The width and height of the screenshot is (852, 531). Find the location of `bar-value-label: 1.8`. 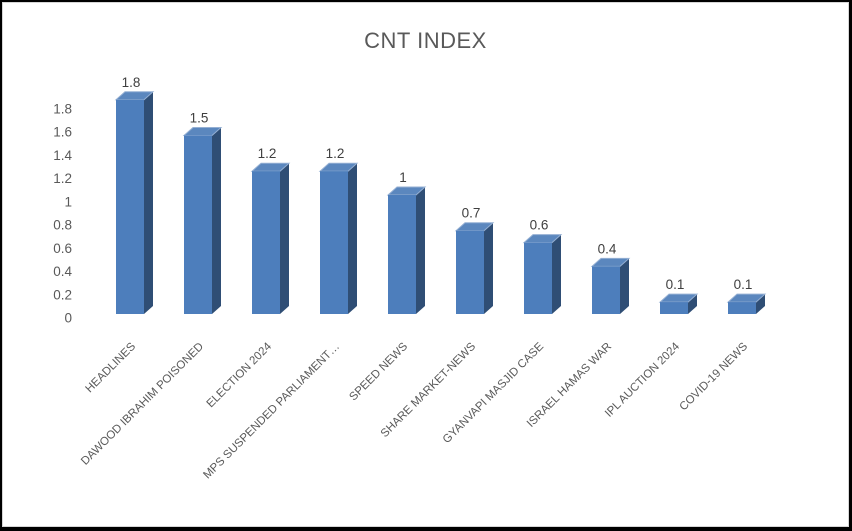

bar-value-label: 1.8 is located at coordinates (131, 82).